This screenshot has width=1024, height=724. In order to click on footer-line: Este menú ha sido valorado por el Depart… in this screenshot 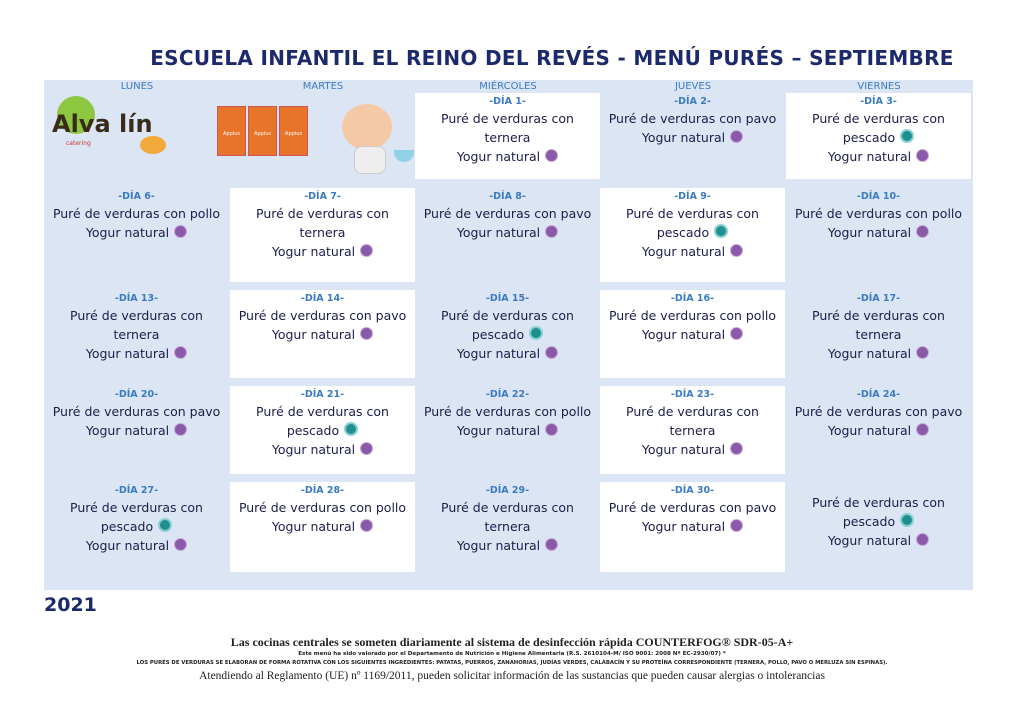, I will do `click(512, 654)`.